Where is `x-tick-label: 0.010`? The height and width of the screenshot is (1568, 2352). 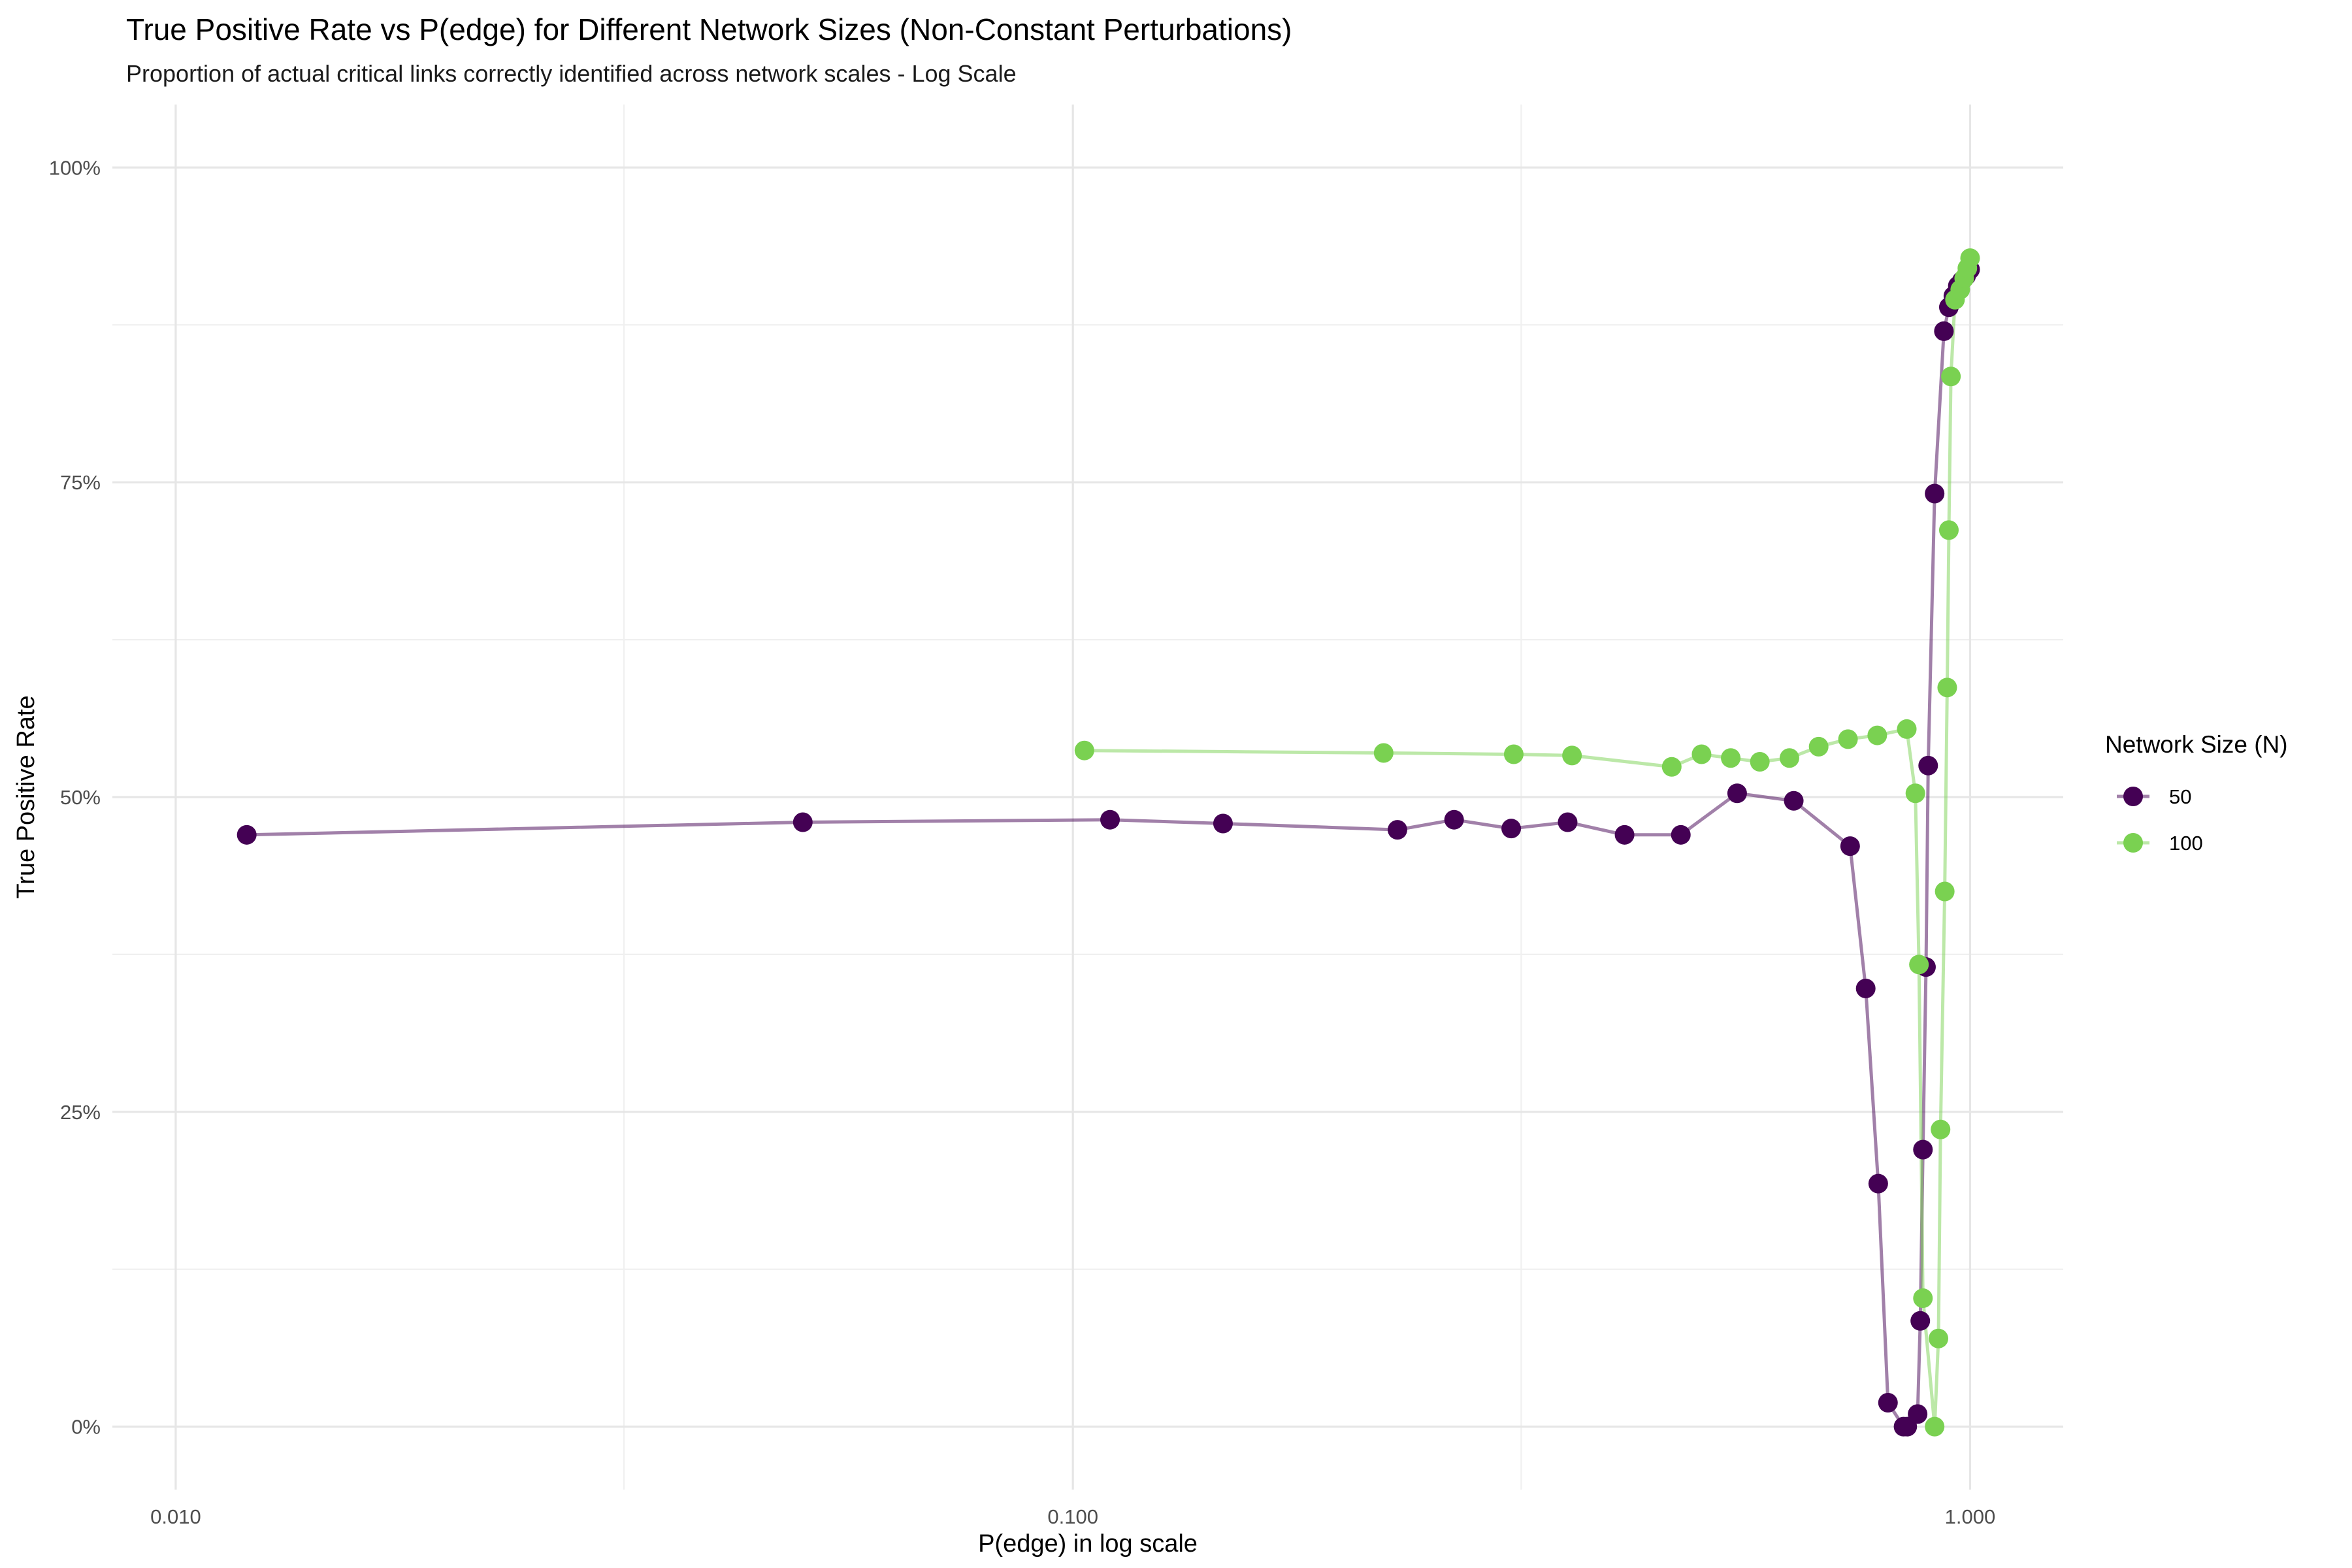 x-tick-label: 0.010 is located at coordinates (175, 1516).